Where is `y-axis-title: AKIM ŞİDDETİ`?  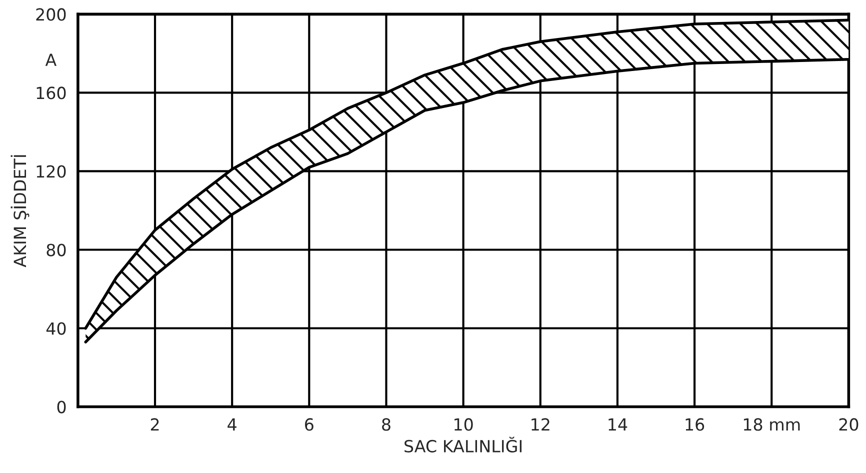 y-axis-title: AKIM ŞİDDETİ is located at coordinates (20, 211).